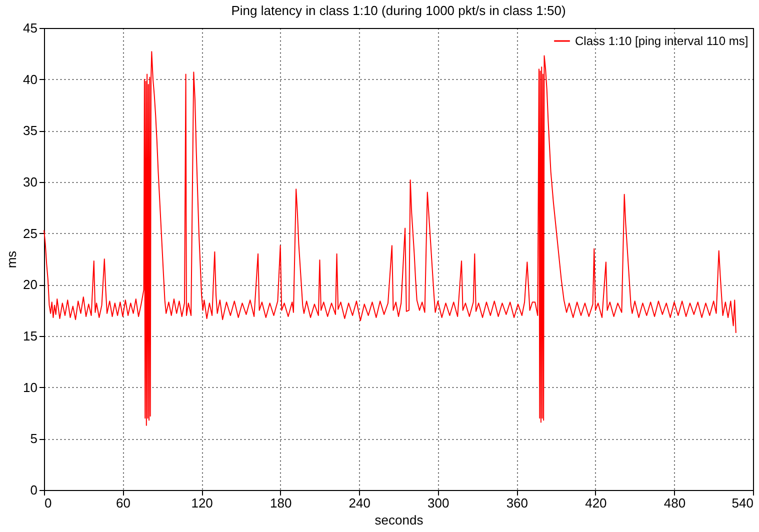  Describe the element at coordinates (30, 130) in the screenshot. I see `y-tick-label: 35` at that location.